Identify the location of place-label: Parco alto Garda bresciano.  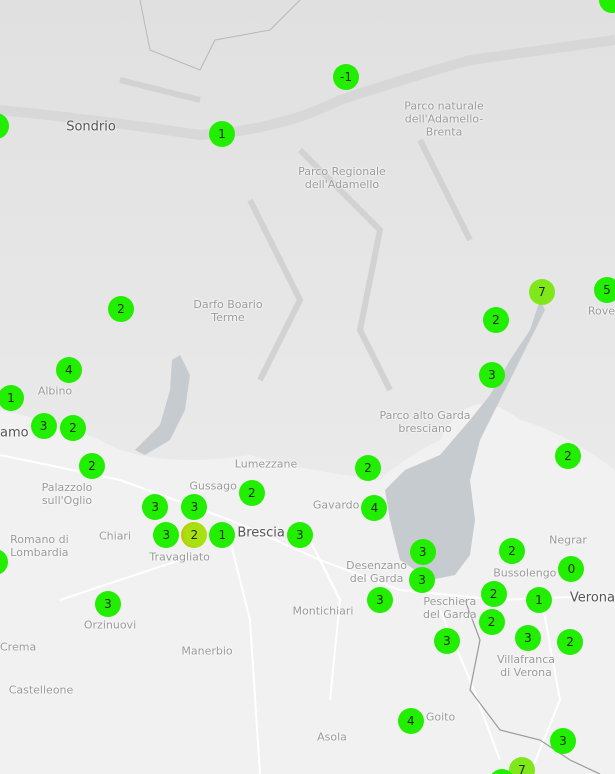
(425, 422).